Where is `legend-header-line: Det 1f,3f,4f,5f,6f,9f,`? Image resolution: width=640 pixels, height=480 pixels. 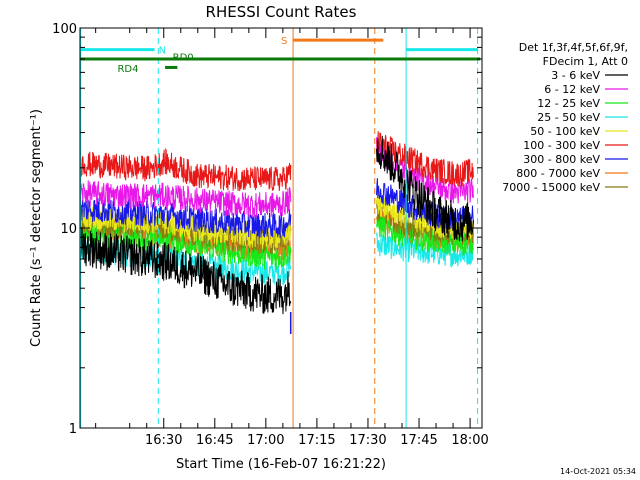
legend-header-line: Det 1f,3f,4f,5f,6f,9f, is located at coordinates (573, 47).